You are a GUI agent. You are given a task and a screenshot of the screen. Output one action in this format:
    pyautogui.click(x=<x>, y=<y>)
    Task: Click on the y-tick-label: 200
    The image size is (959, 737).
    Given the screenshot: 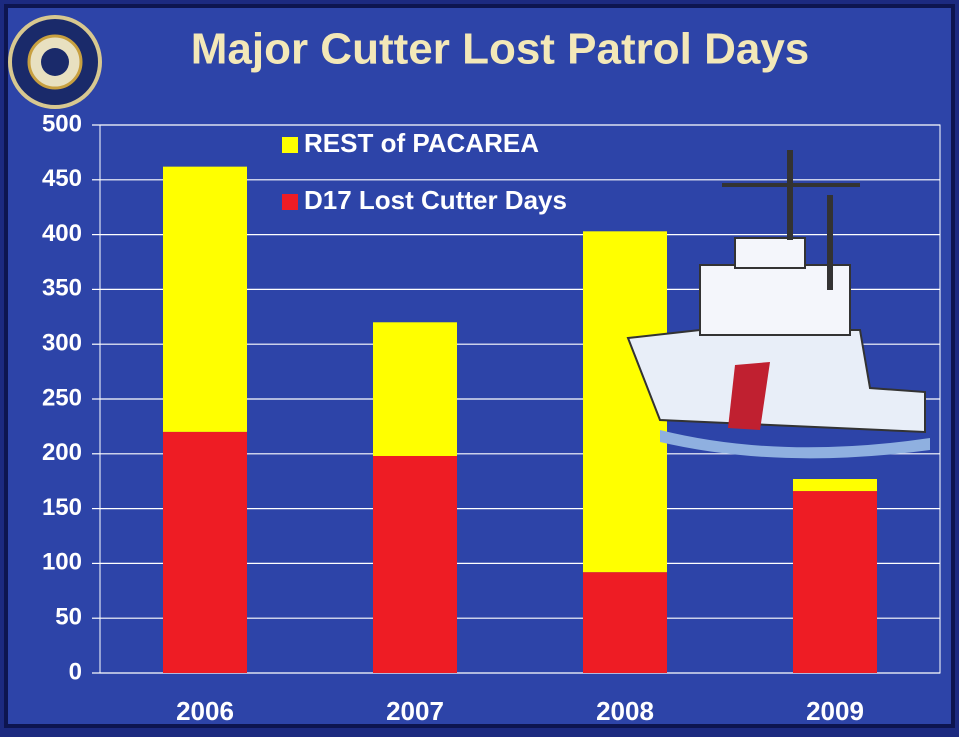 What is the action you would take?
    pyautogui.click(x=62, y=452)
    